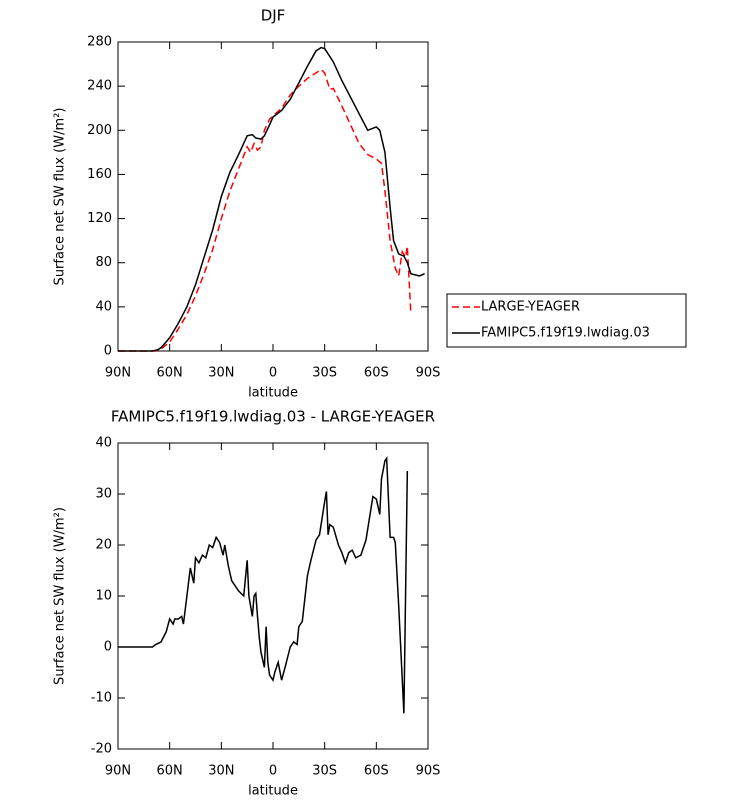 This screenshot has height=808, width=733. Describe the element at coordinates (101, 749) in the screenshot. I see `y-tick-label: -20` at that location.